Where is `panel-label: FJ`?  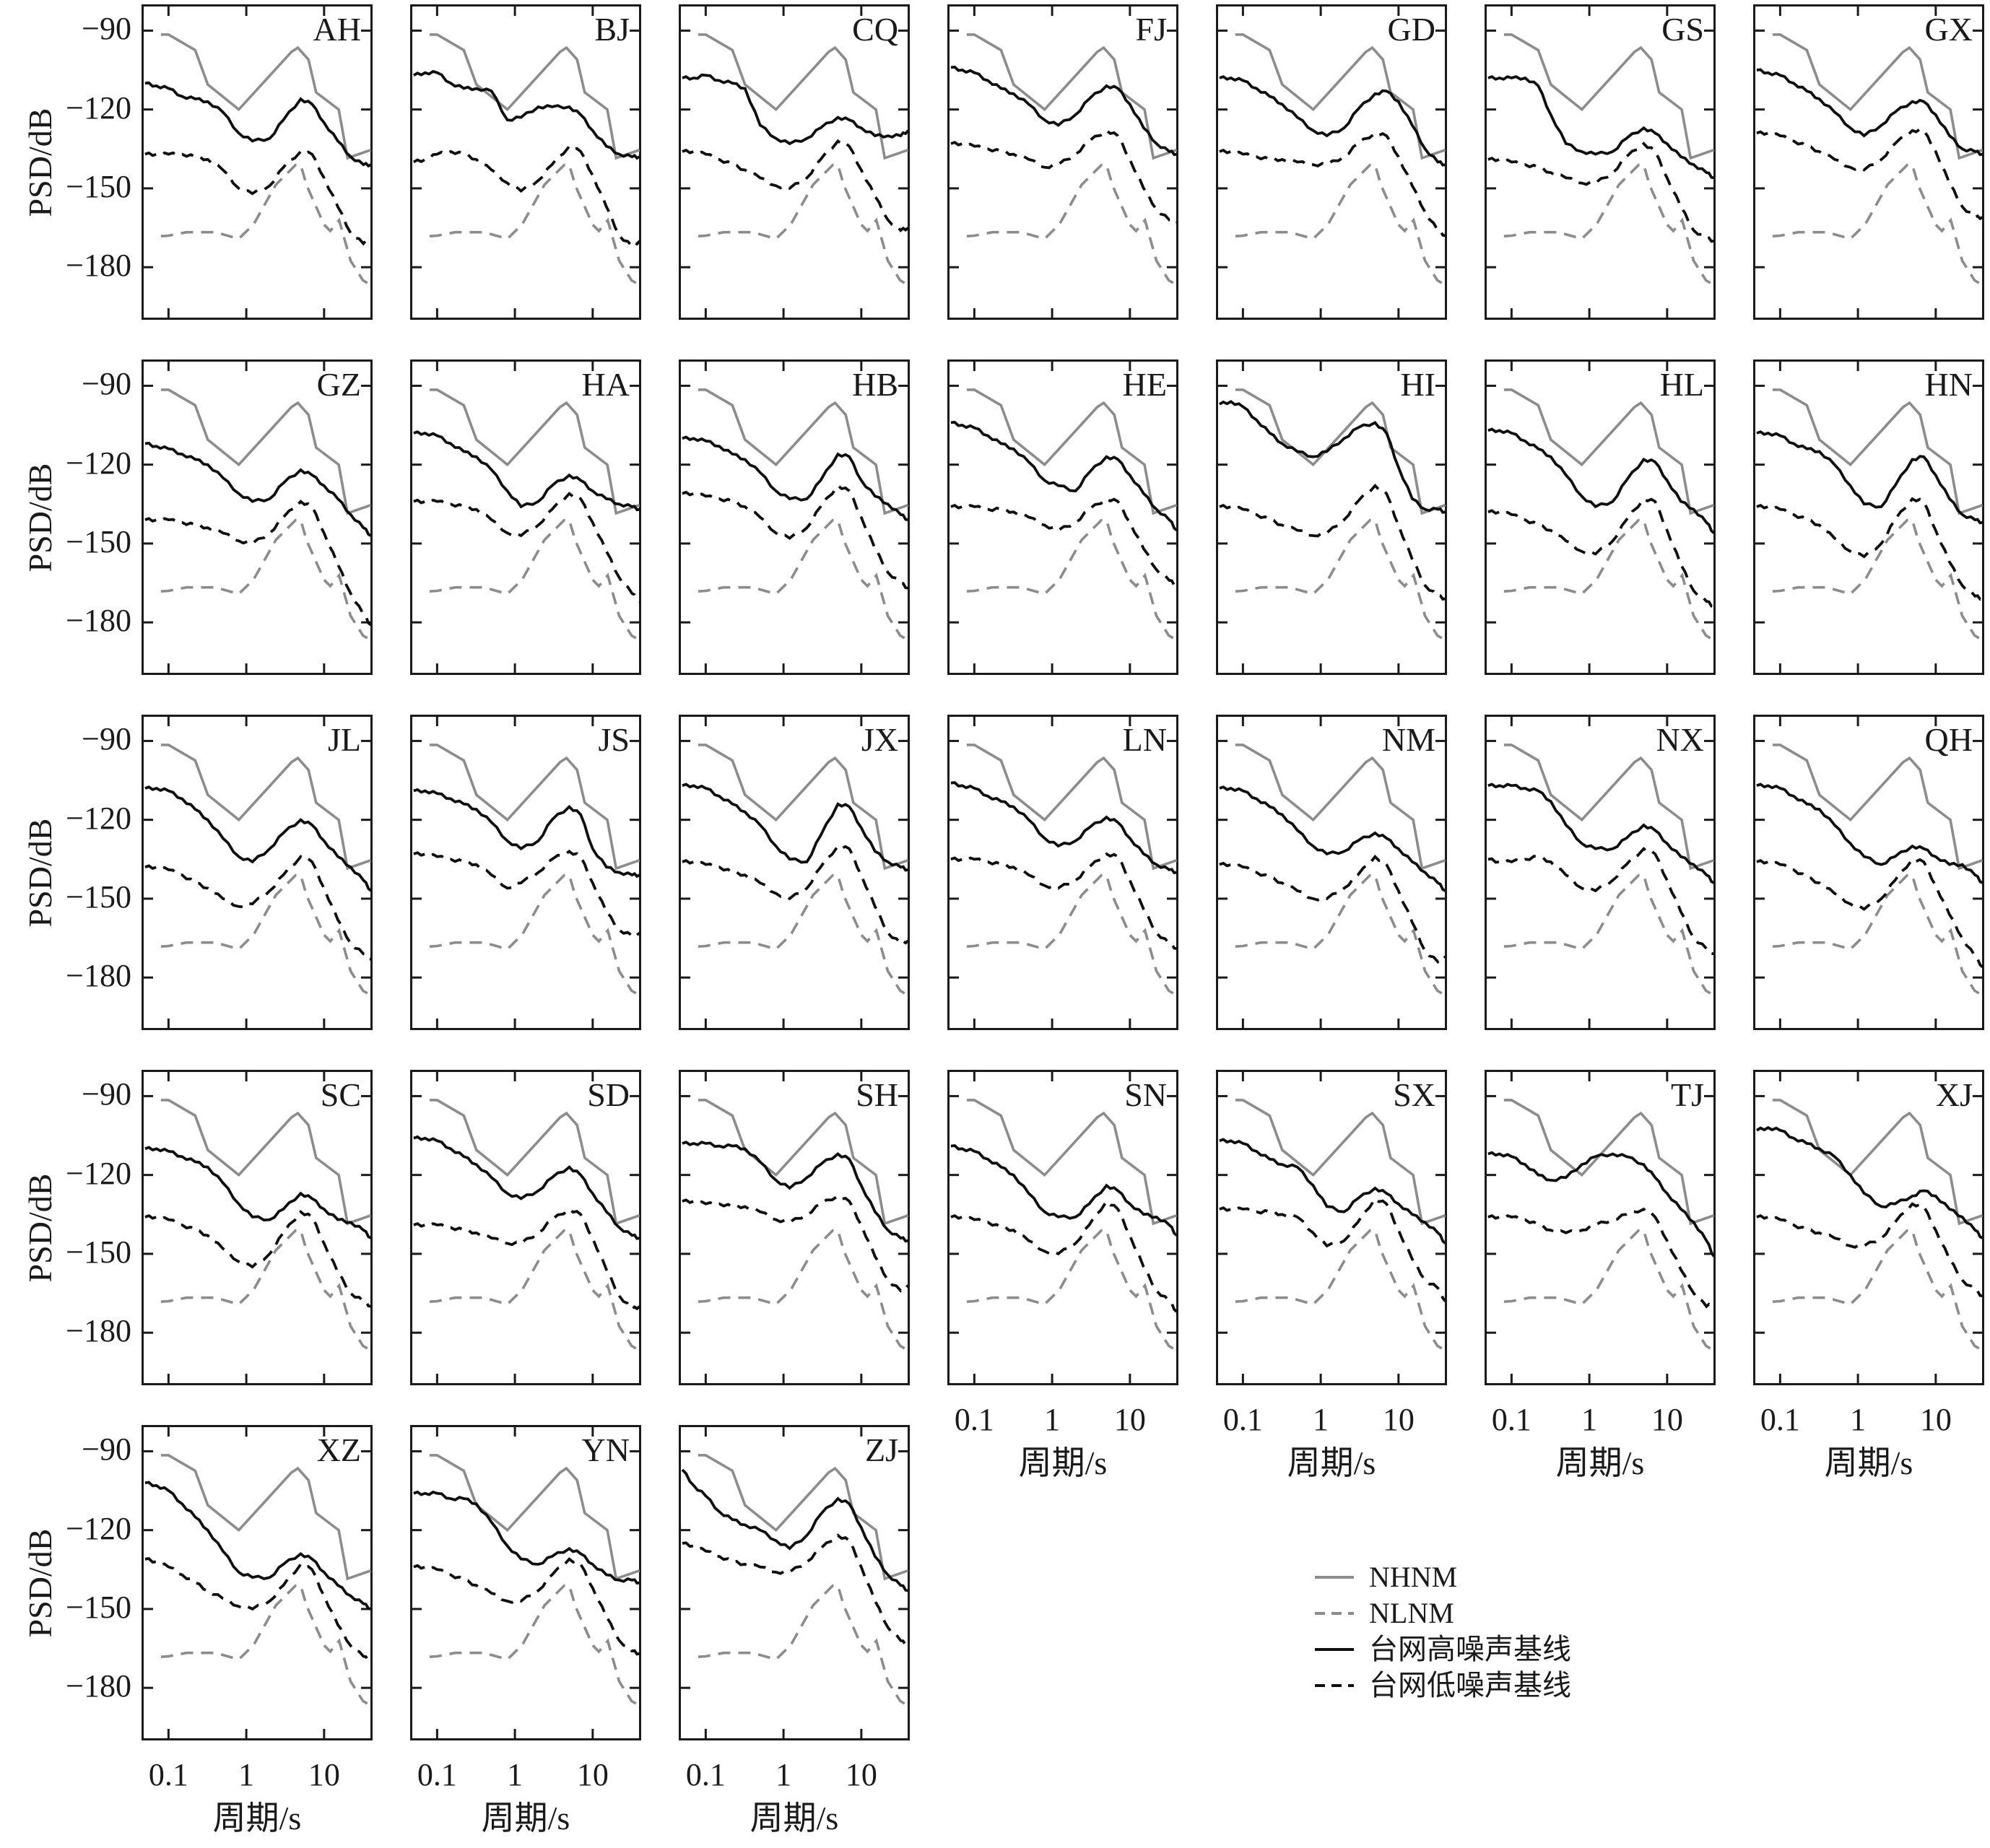
panel-label: FJ is located at coordinates (1151, 29).